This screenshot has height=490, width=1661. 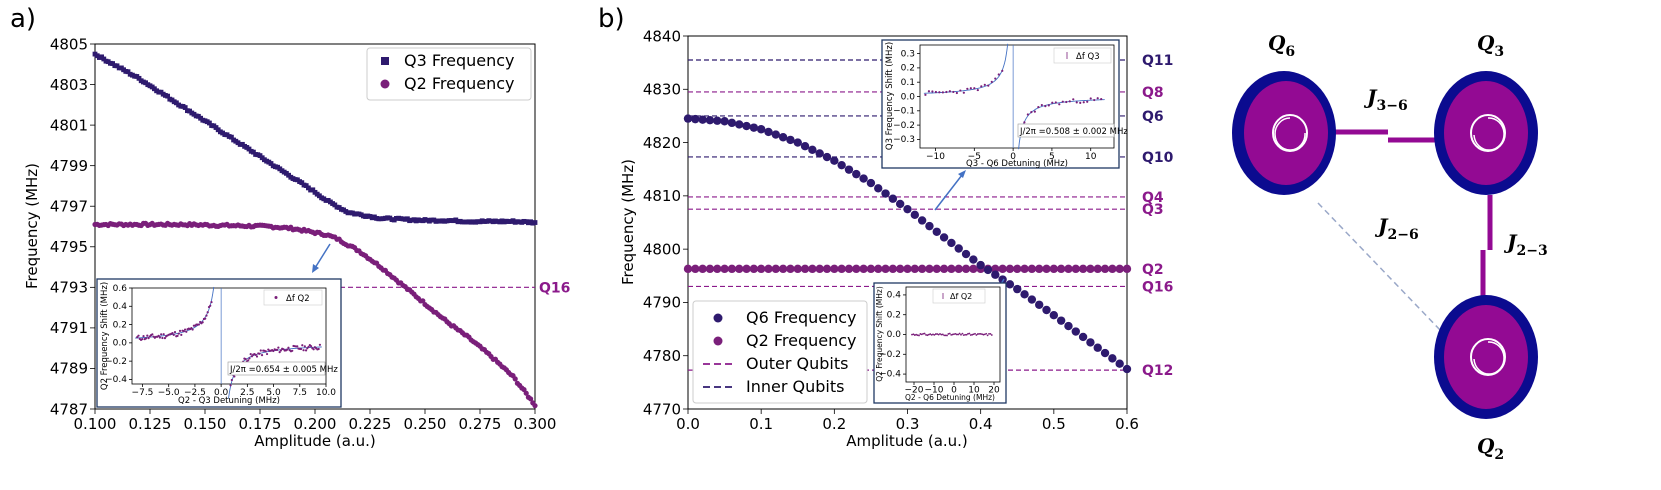 I want to click on x-tick-label: 0.275, so click(x=480, y=424).